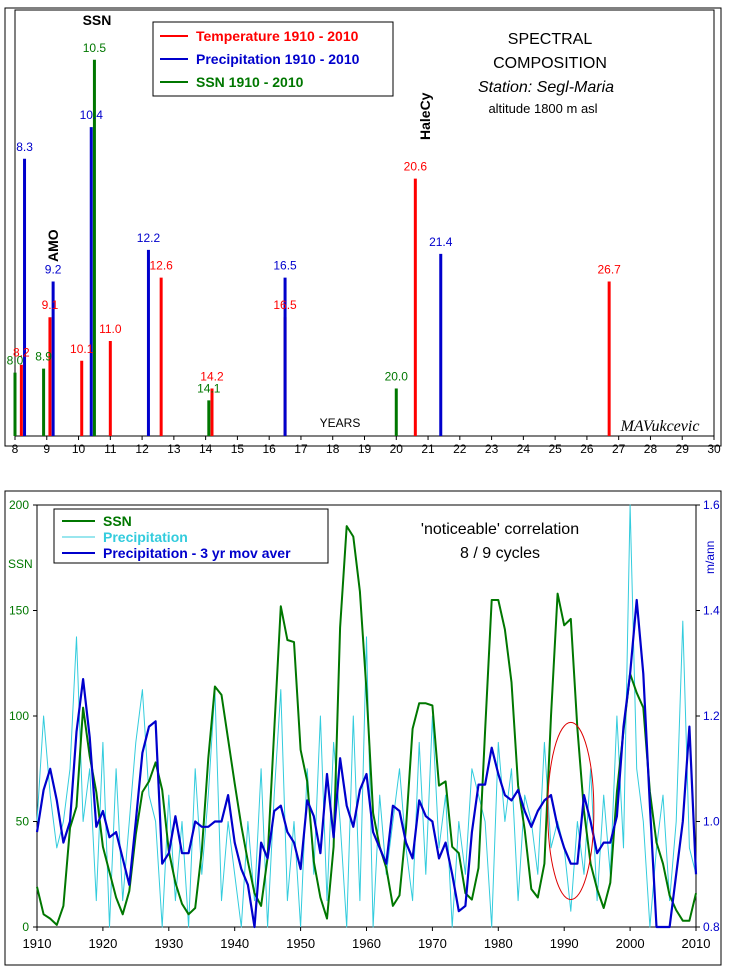  Describe the element at coordinates (564, 943) in the screenshot. I see `x-tick-label-8: 1990` at that location.